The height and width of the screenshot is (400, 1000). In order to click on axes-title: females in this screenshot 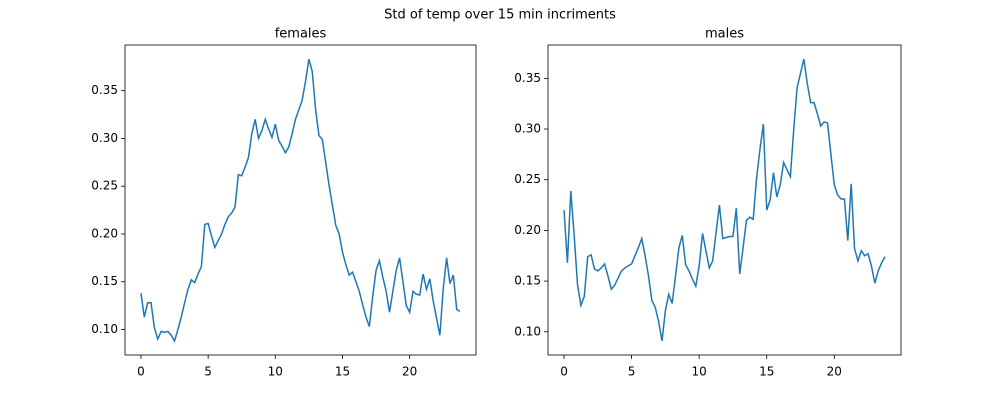, I will do `click(301, 34)`.